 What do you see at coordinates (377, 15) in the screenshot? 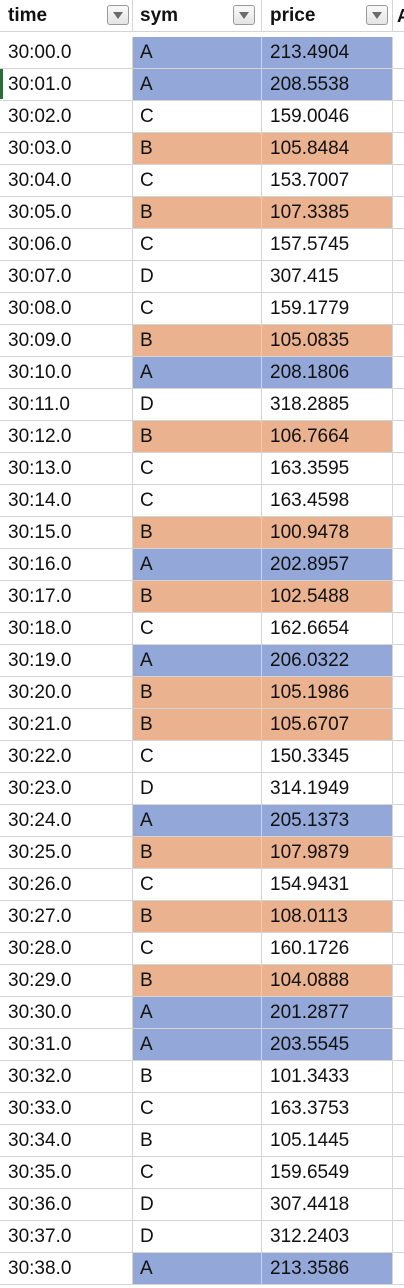
I see `filter-dropdown-price-icon` at bounding box center [377, 15].